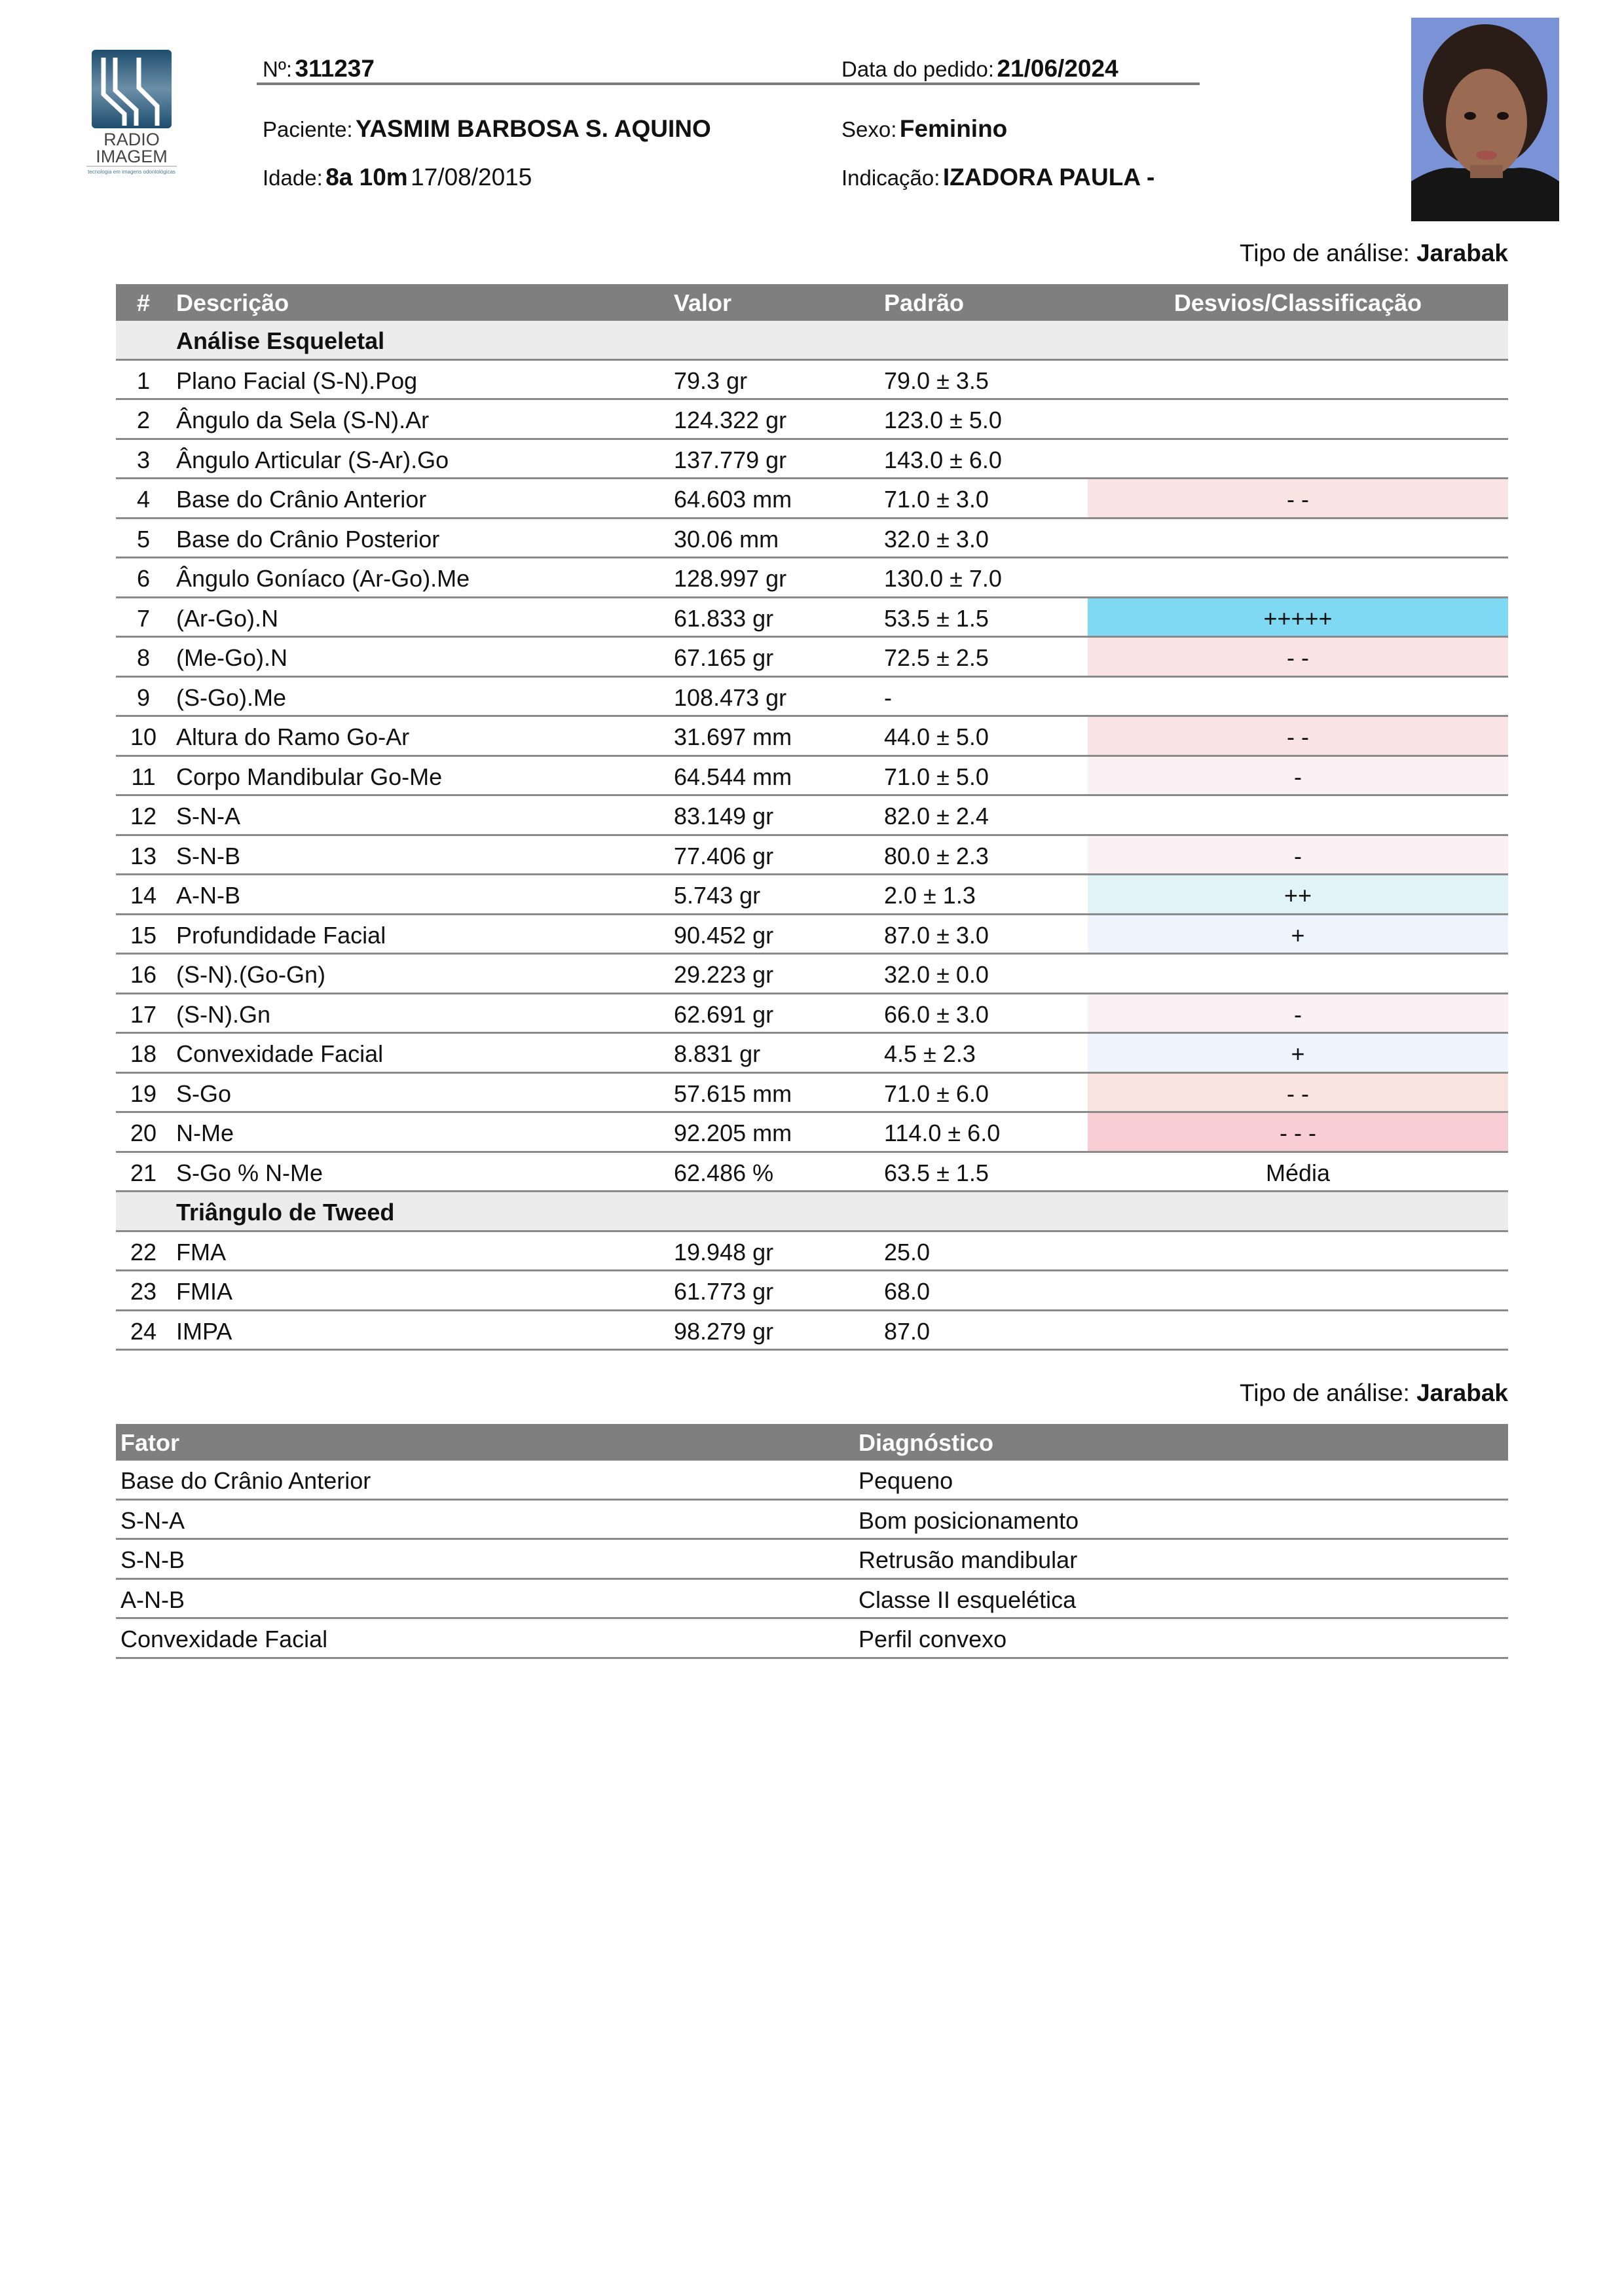 This screenshot has width=1624, height=2296. Describe the element at coordinates (533, 128) in the screenshot. I see `patient-name-value: YASMIM BARBOSA S. AQUINO` at that location.